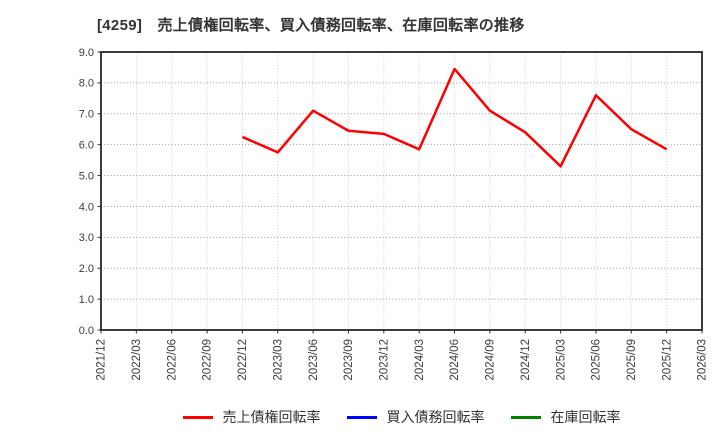  I want to click on y-axis-tick-label: 2.0, so click(86, 269).